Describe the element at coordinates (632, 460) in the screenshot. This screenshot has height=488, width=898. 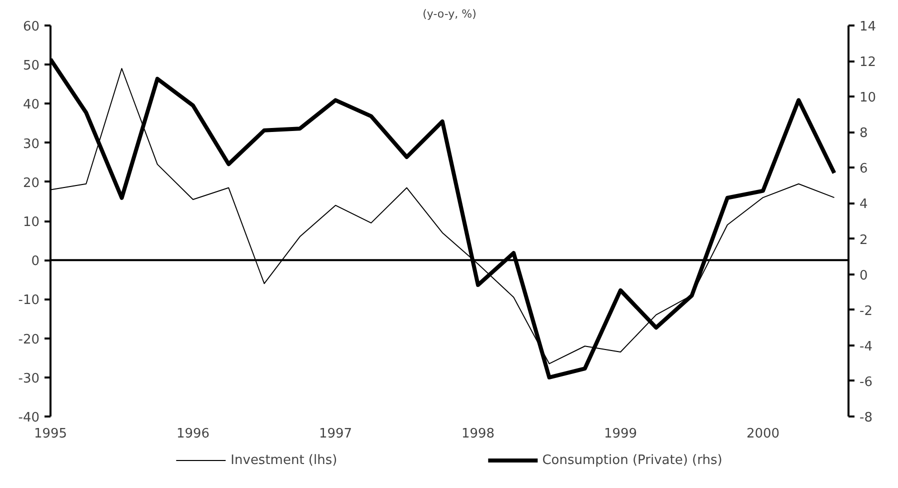
I see `legend-label: Consumption (Private) (rhs)` at that location.